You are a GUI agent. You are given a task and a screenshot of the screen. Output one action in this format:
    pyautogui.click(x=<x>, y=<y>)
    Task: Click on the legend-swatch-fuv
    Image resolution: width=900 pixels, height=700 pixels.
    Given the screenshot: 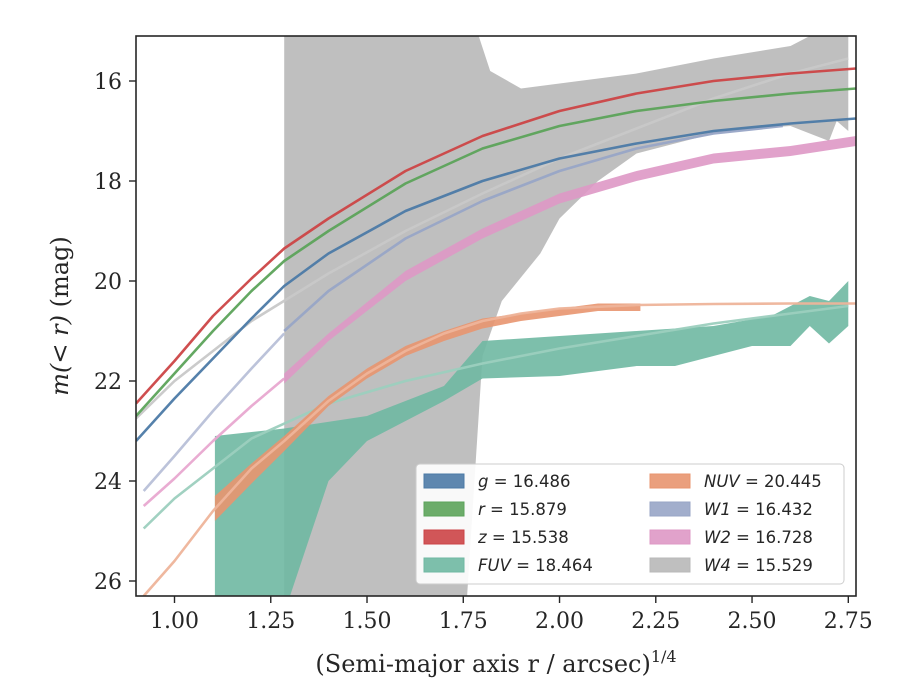 What is the action you would take?
    pyautogui.click(x=444, y=565)
    